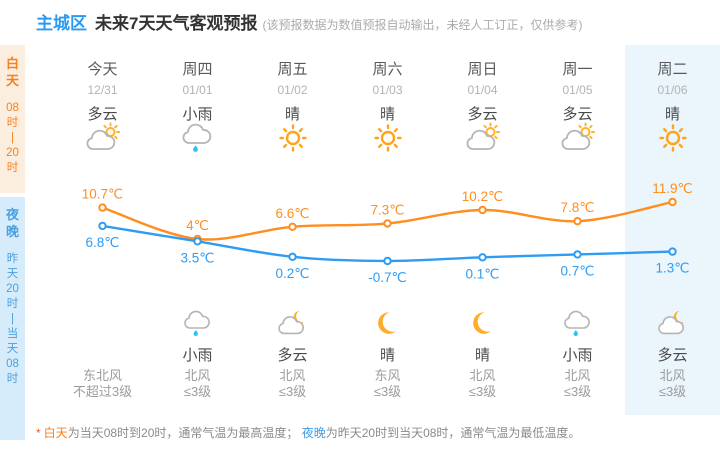 The image size is (720, 451). Describe the element at coordinates (387, 277) in the screenshot. I see `low-temp-label: -0.7℃` at that location.